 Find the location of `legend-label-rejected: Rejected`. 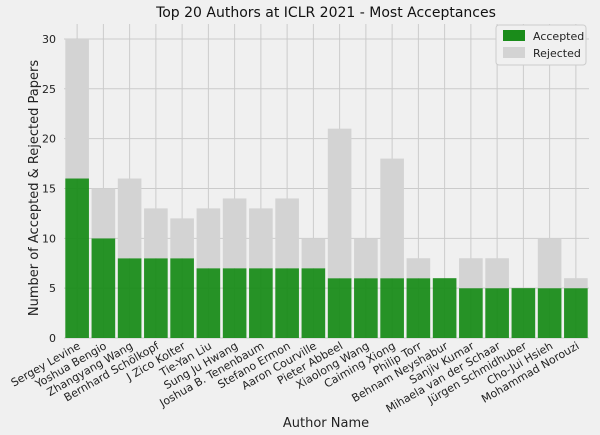

legend-label-rejected: Rejected is located at coordinates (557, 53).